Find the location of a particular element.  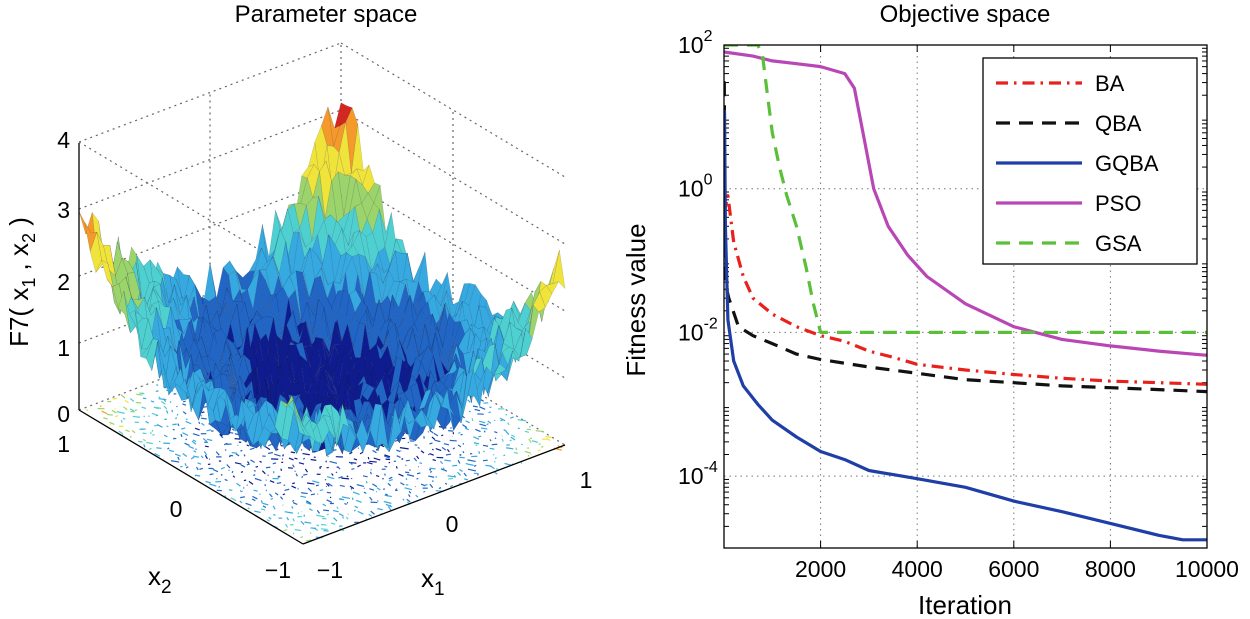

x-tick-label: 10000 is located at coordinates (1207, 569).